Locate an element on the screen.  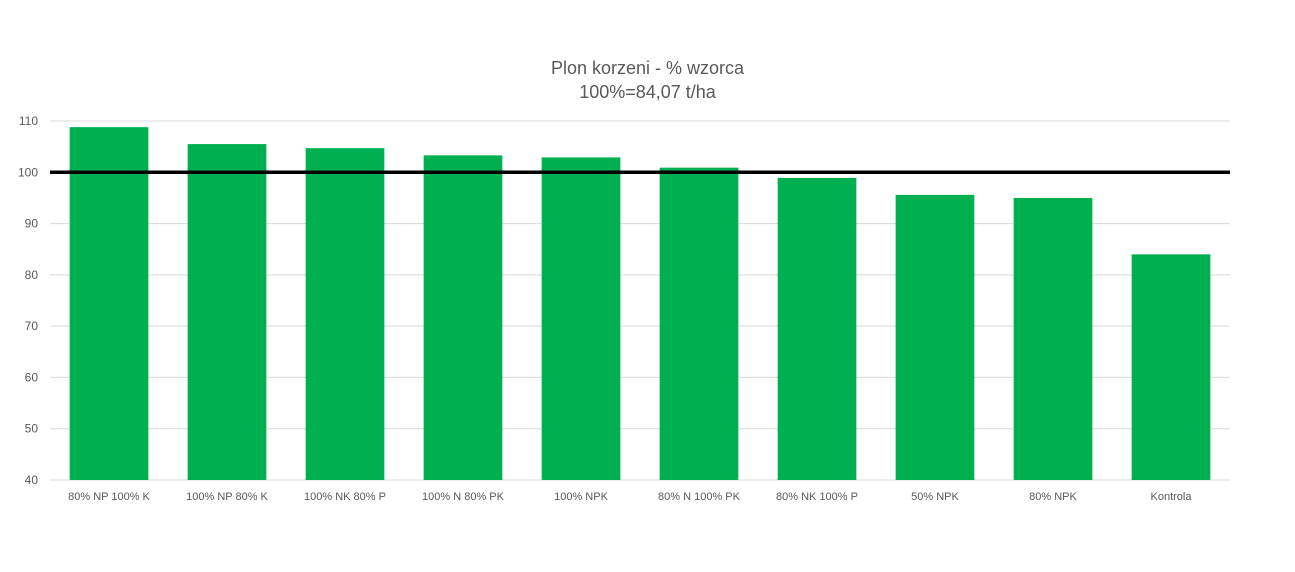
x-tick-label: 80% N 100% PK is located at coordinates (699, 497).